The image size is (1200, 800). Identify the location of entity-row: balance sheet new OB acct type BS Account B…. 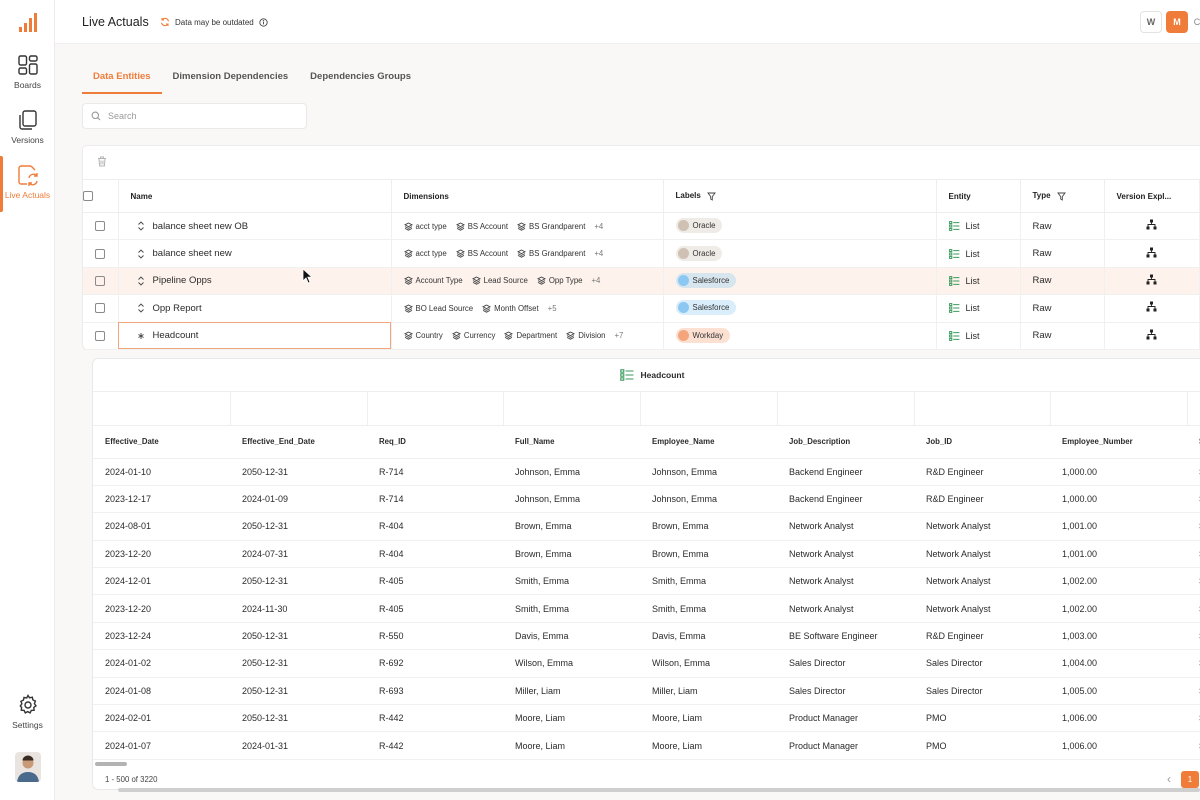
(641, 226).